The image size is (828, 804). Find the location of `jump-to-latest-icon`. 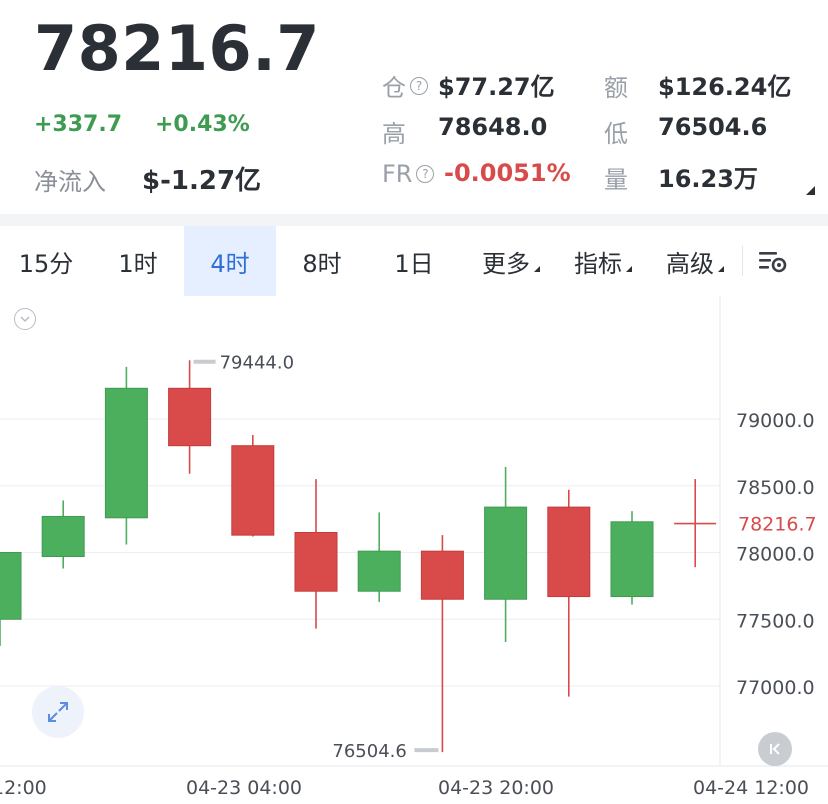

jump-to-latest-icon is located at coordinates (775, 749).